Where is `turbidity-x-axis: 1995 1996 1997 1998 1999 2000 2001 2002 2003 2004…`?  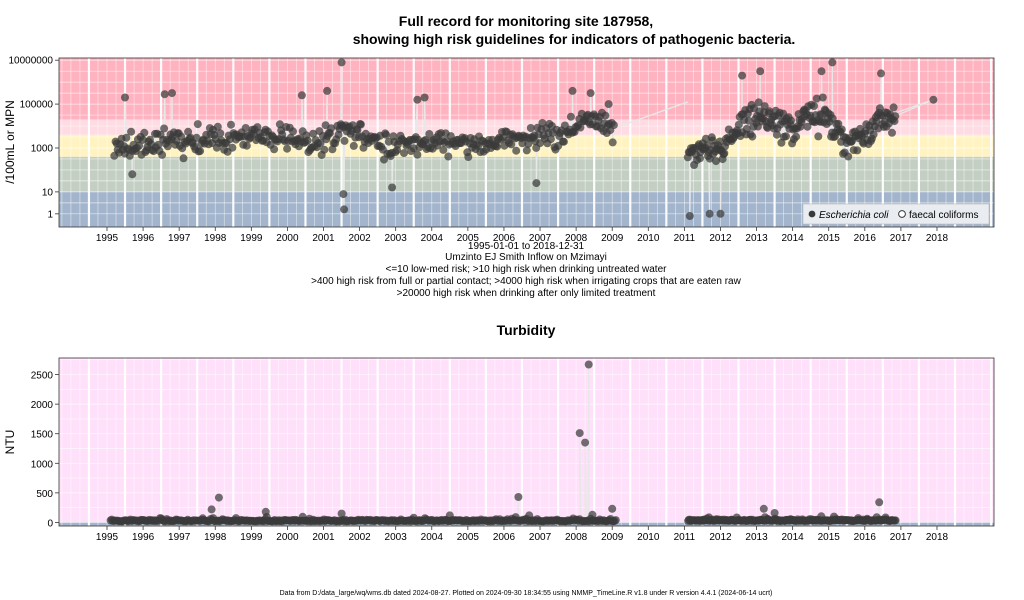
turbidity-x-axis: 1995 1996 1997 1998 1999 2000 2001 2002 2003 2004… is located at coordinates (522, 534).